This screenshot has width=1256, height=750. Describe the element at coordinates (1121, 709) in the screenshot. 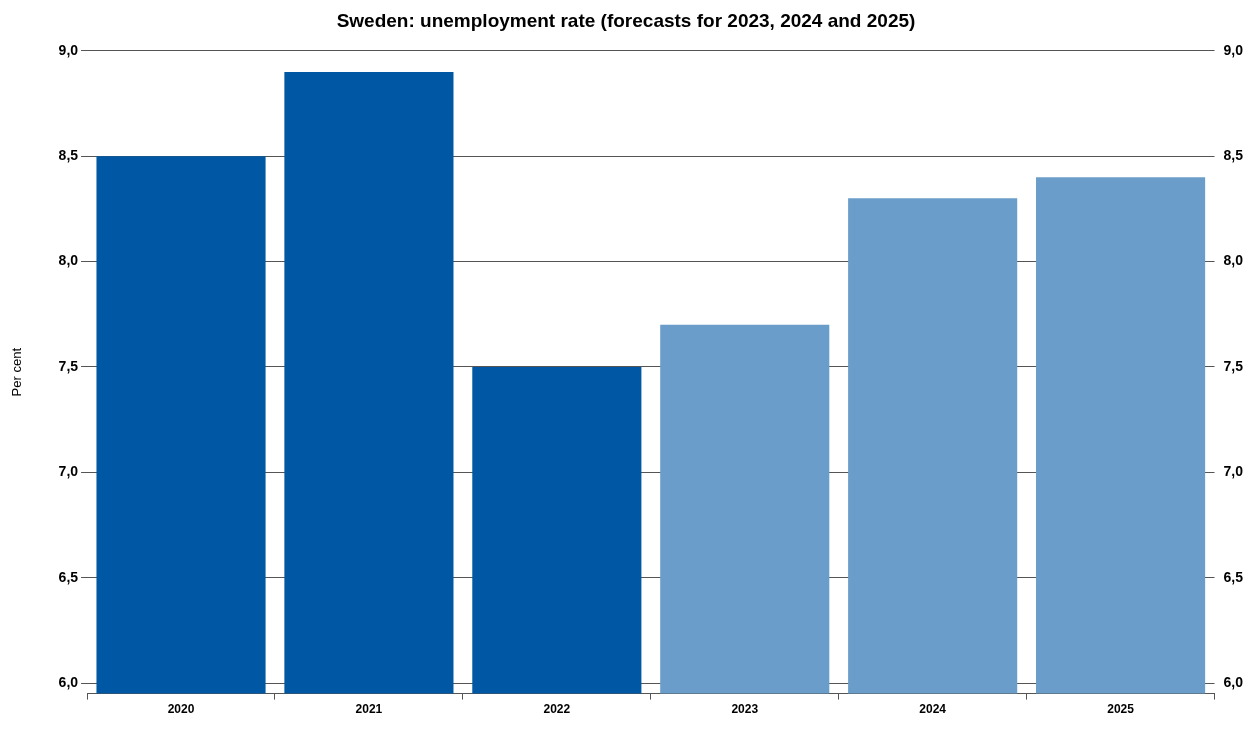

I see `x-tick-label: 2025` at that location.